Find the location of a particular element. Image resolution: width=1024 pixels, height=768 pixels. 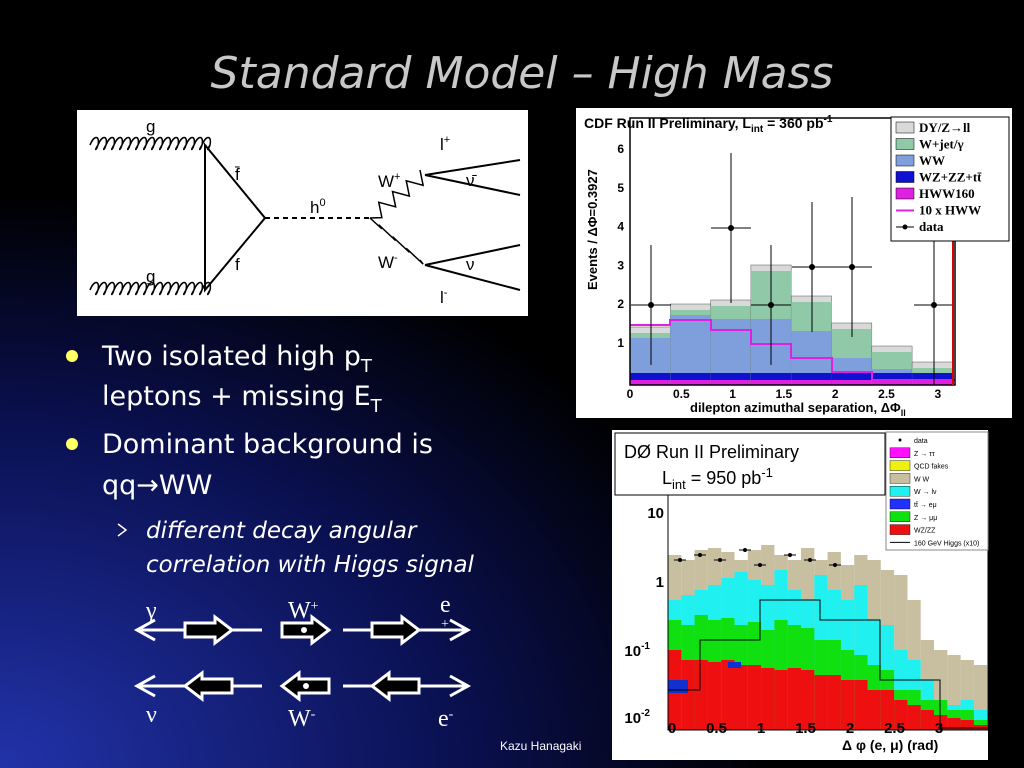

label: e- is located at coordinates (446, 719).